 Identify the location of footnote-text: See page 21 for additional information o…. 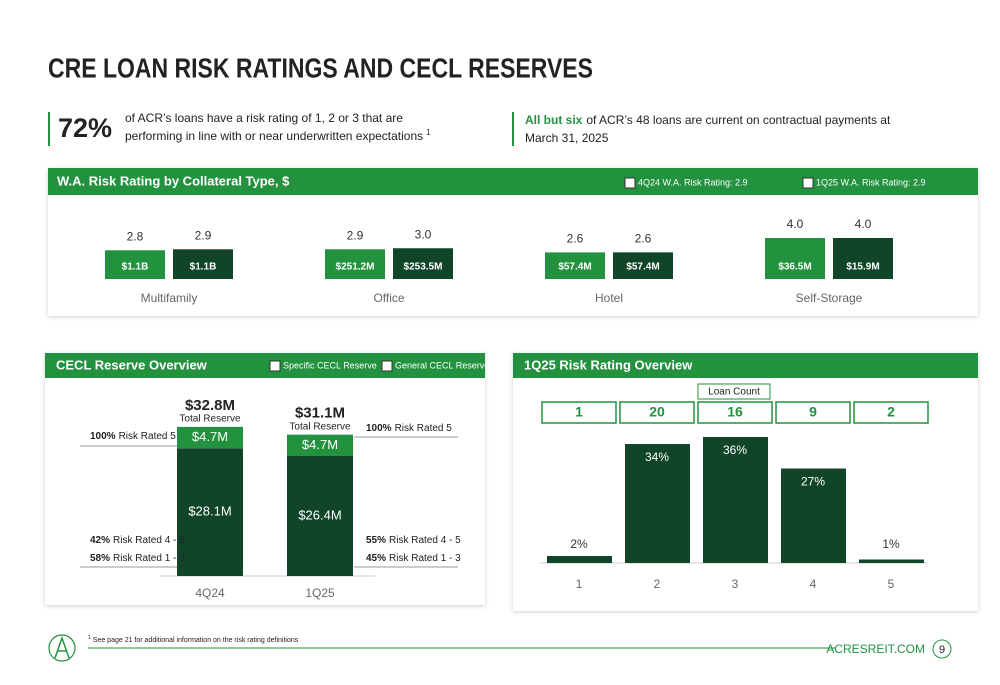
(196, 640).